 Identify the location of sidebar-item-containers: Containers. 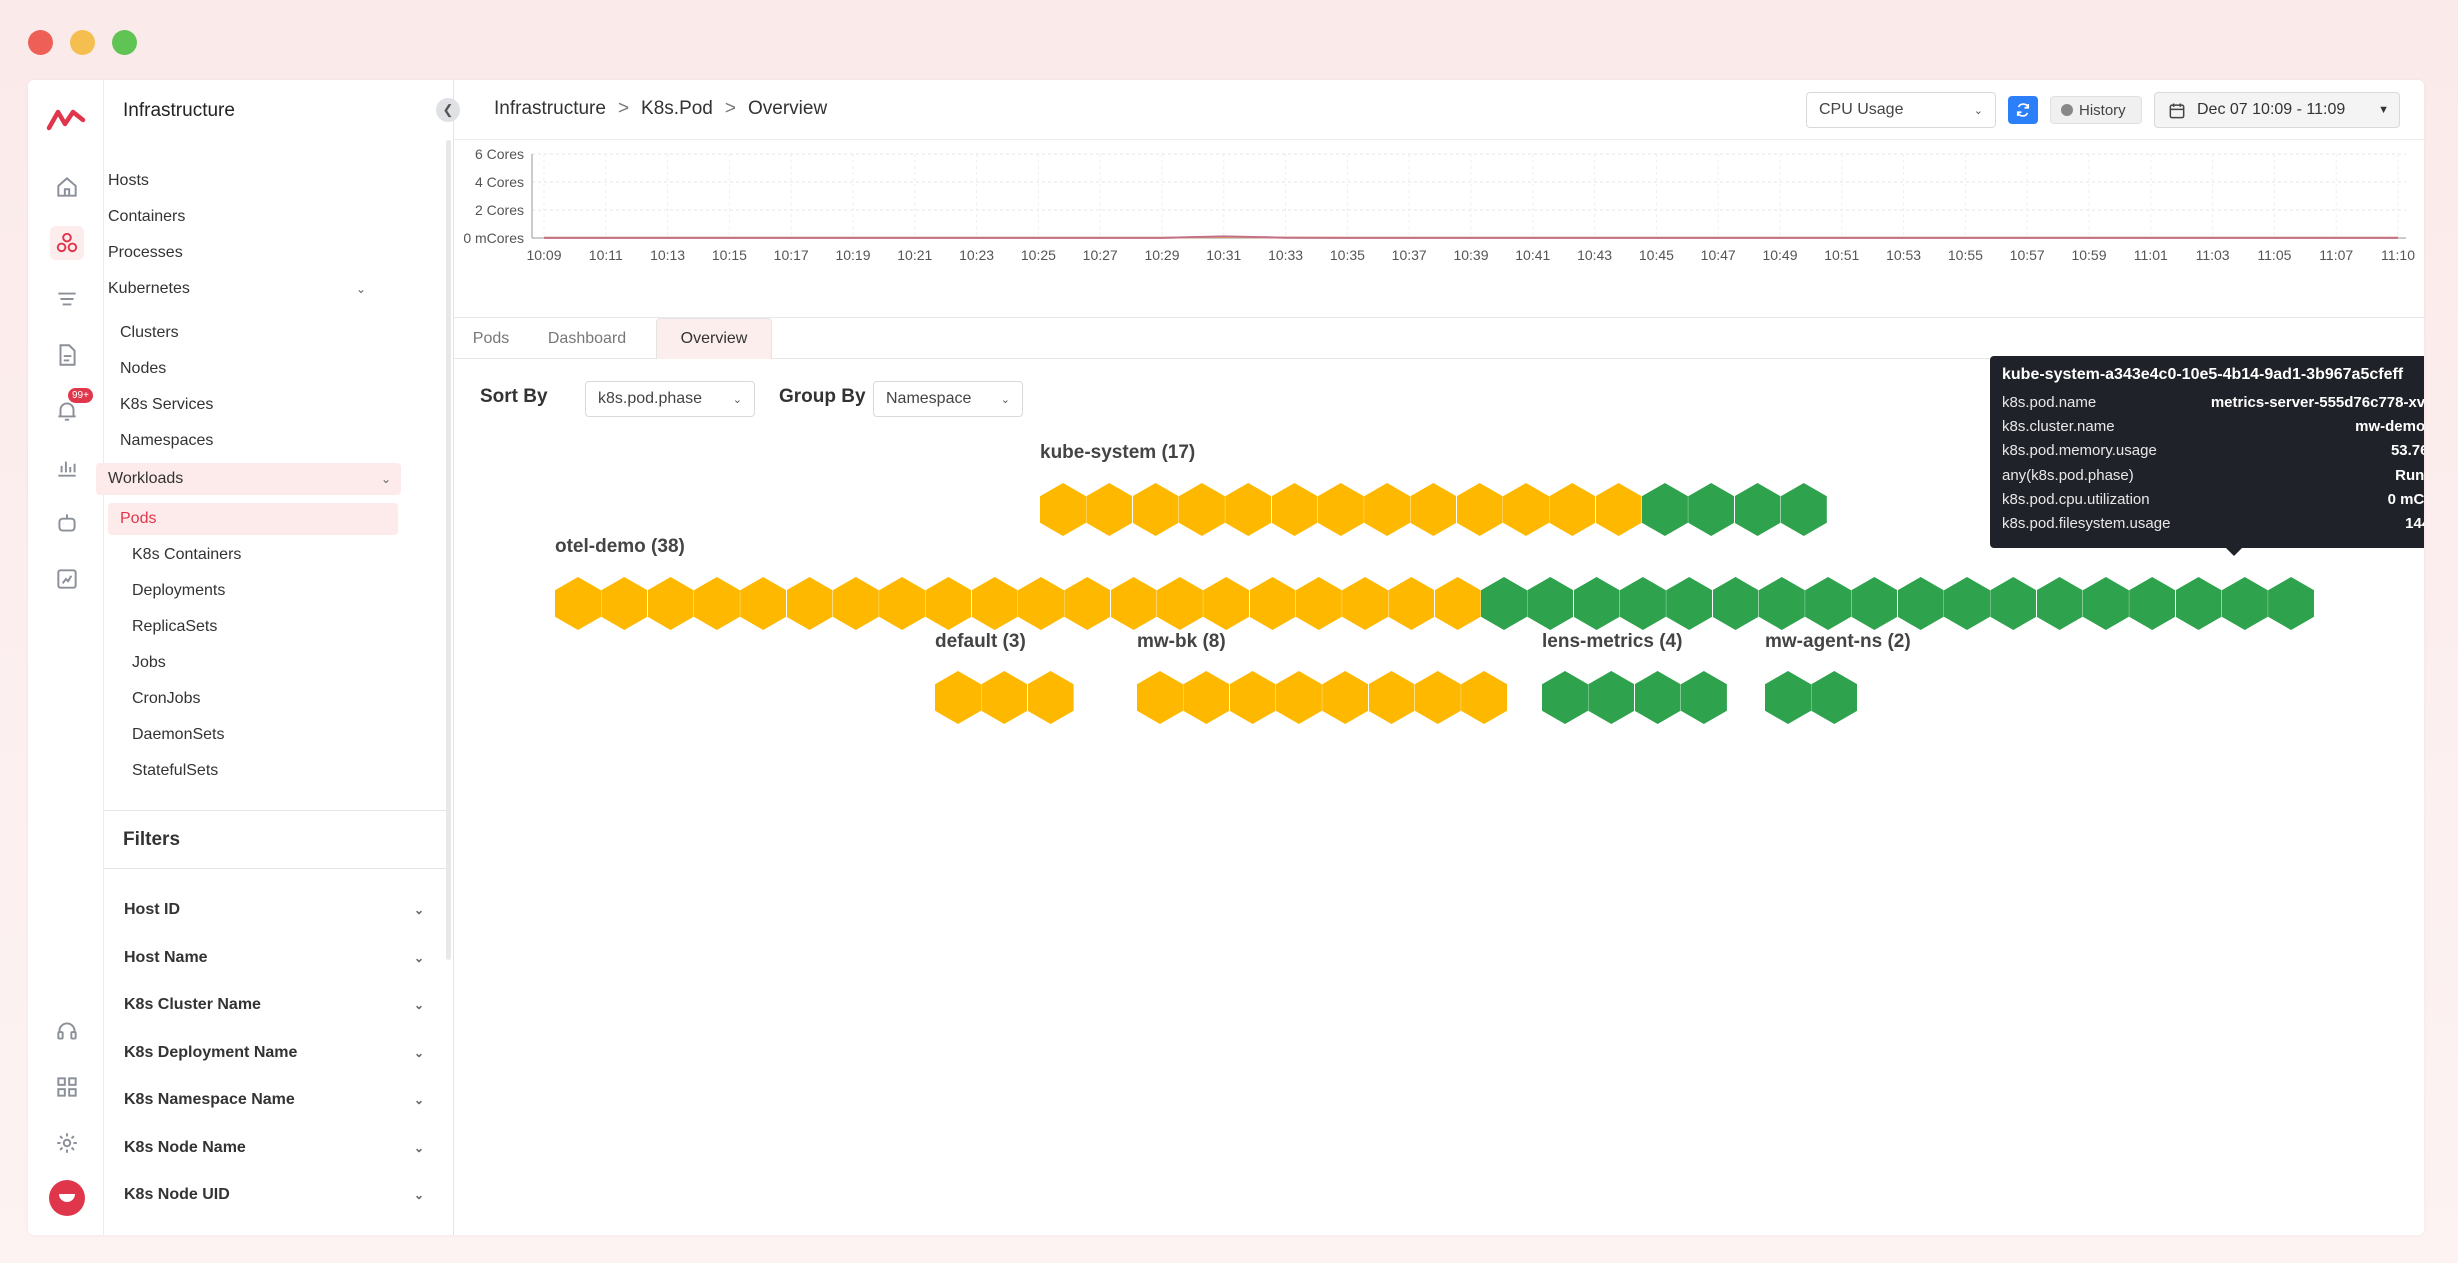
(242, 217).